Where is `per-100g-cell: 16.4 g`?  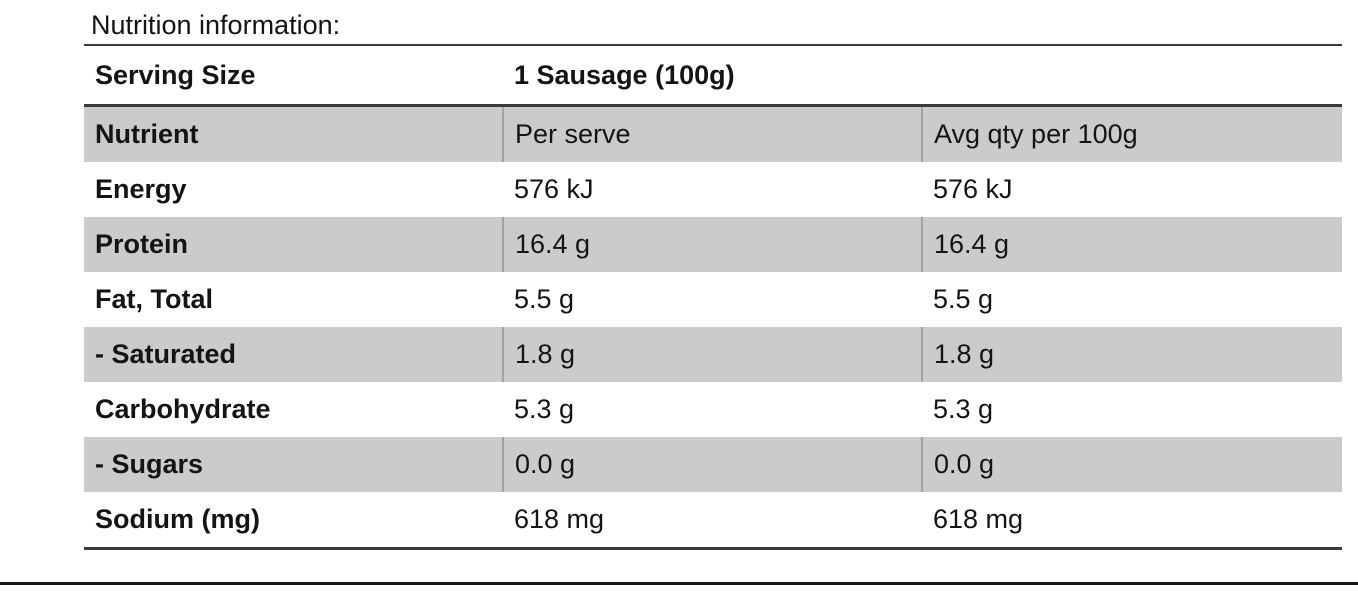 per-100g-cell: 16.4 g is located at coordinates (1131, 244).